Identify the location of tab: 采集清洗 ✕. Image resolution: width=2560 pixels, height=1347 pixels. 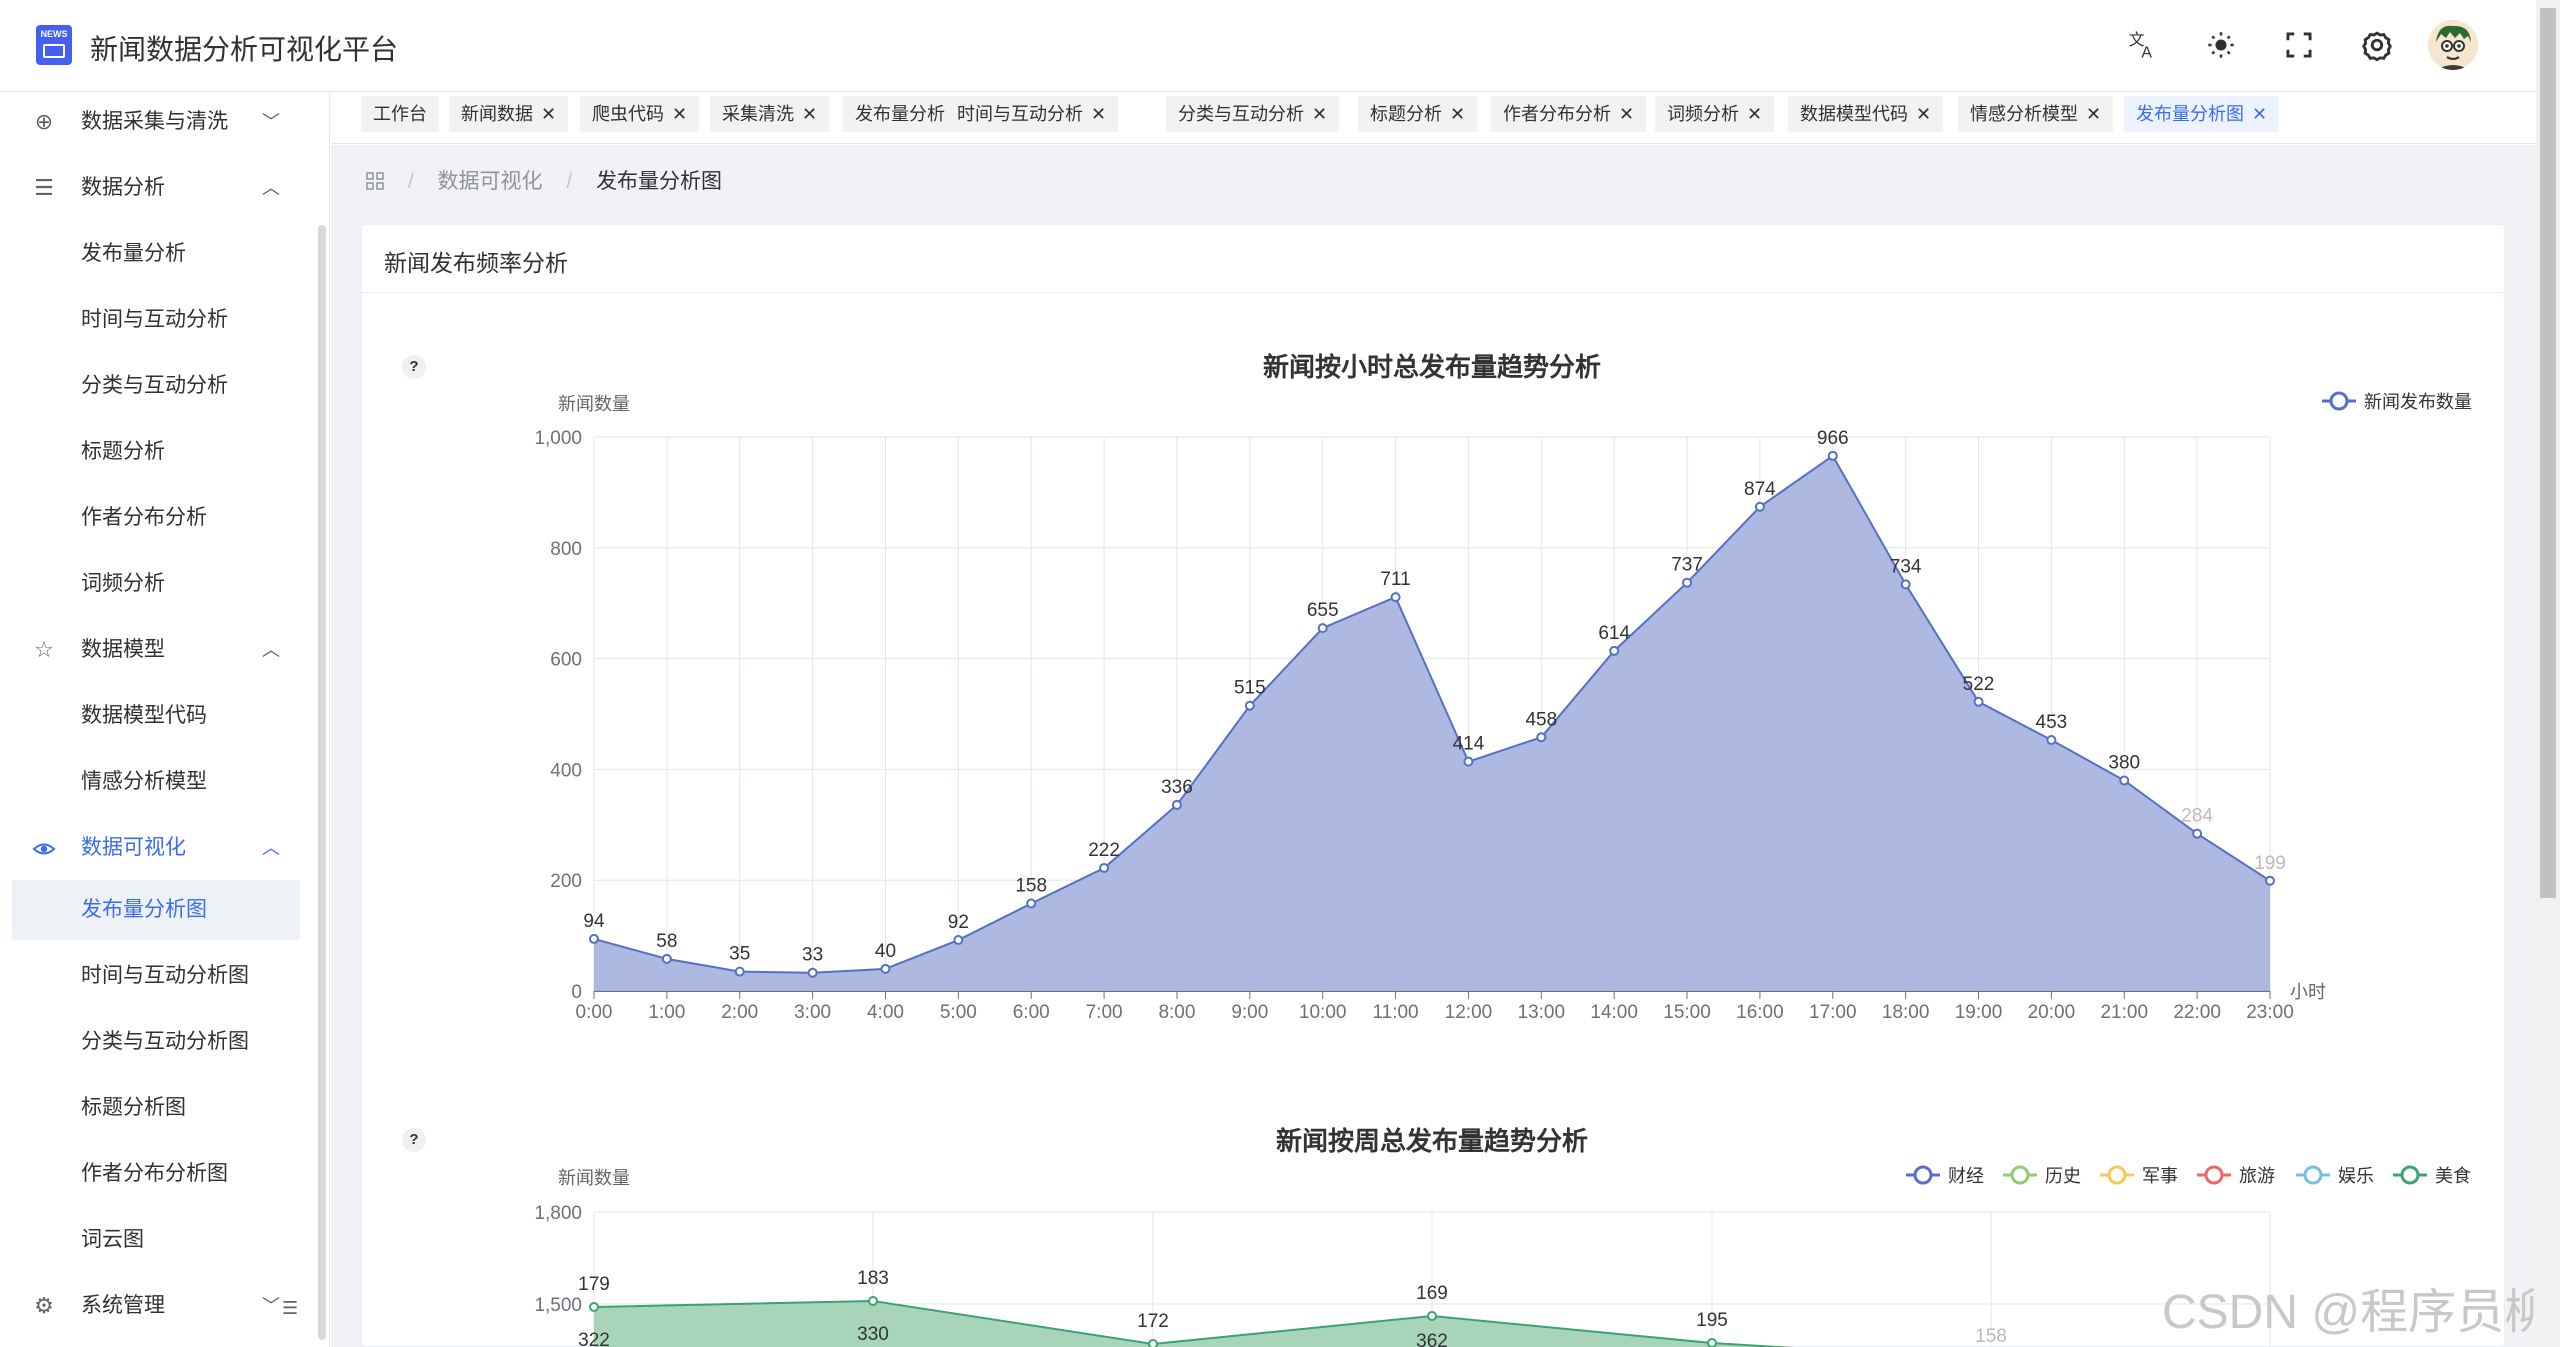
(770, 114).